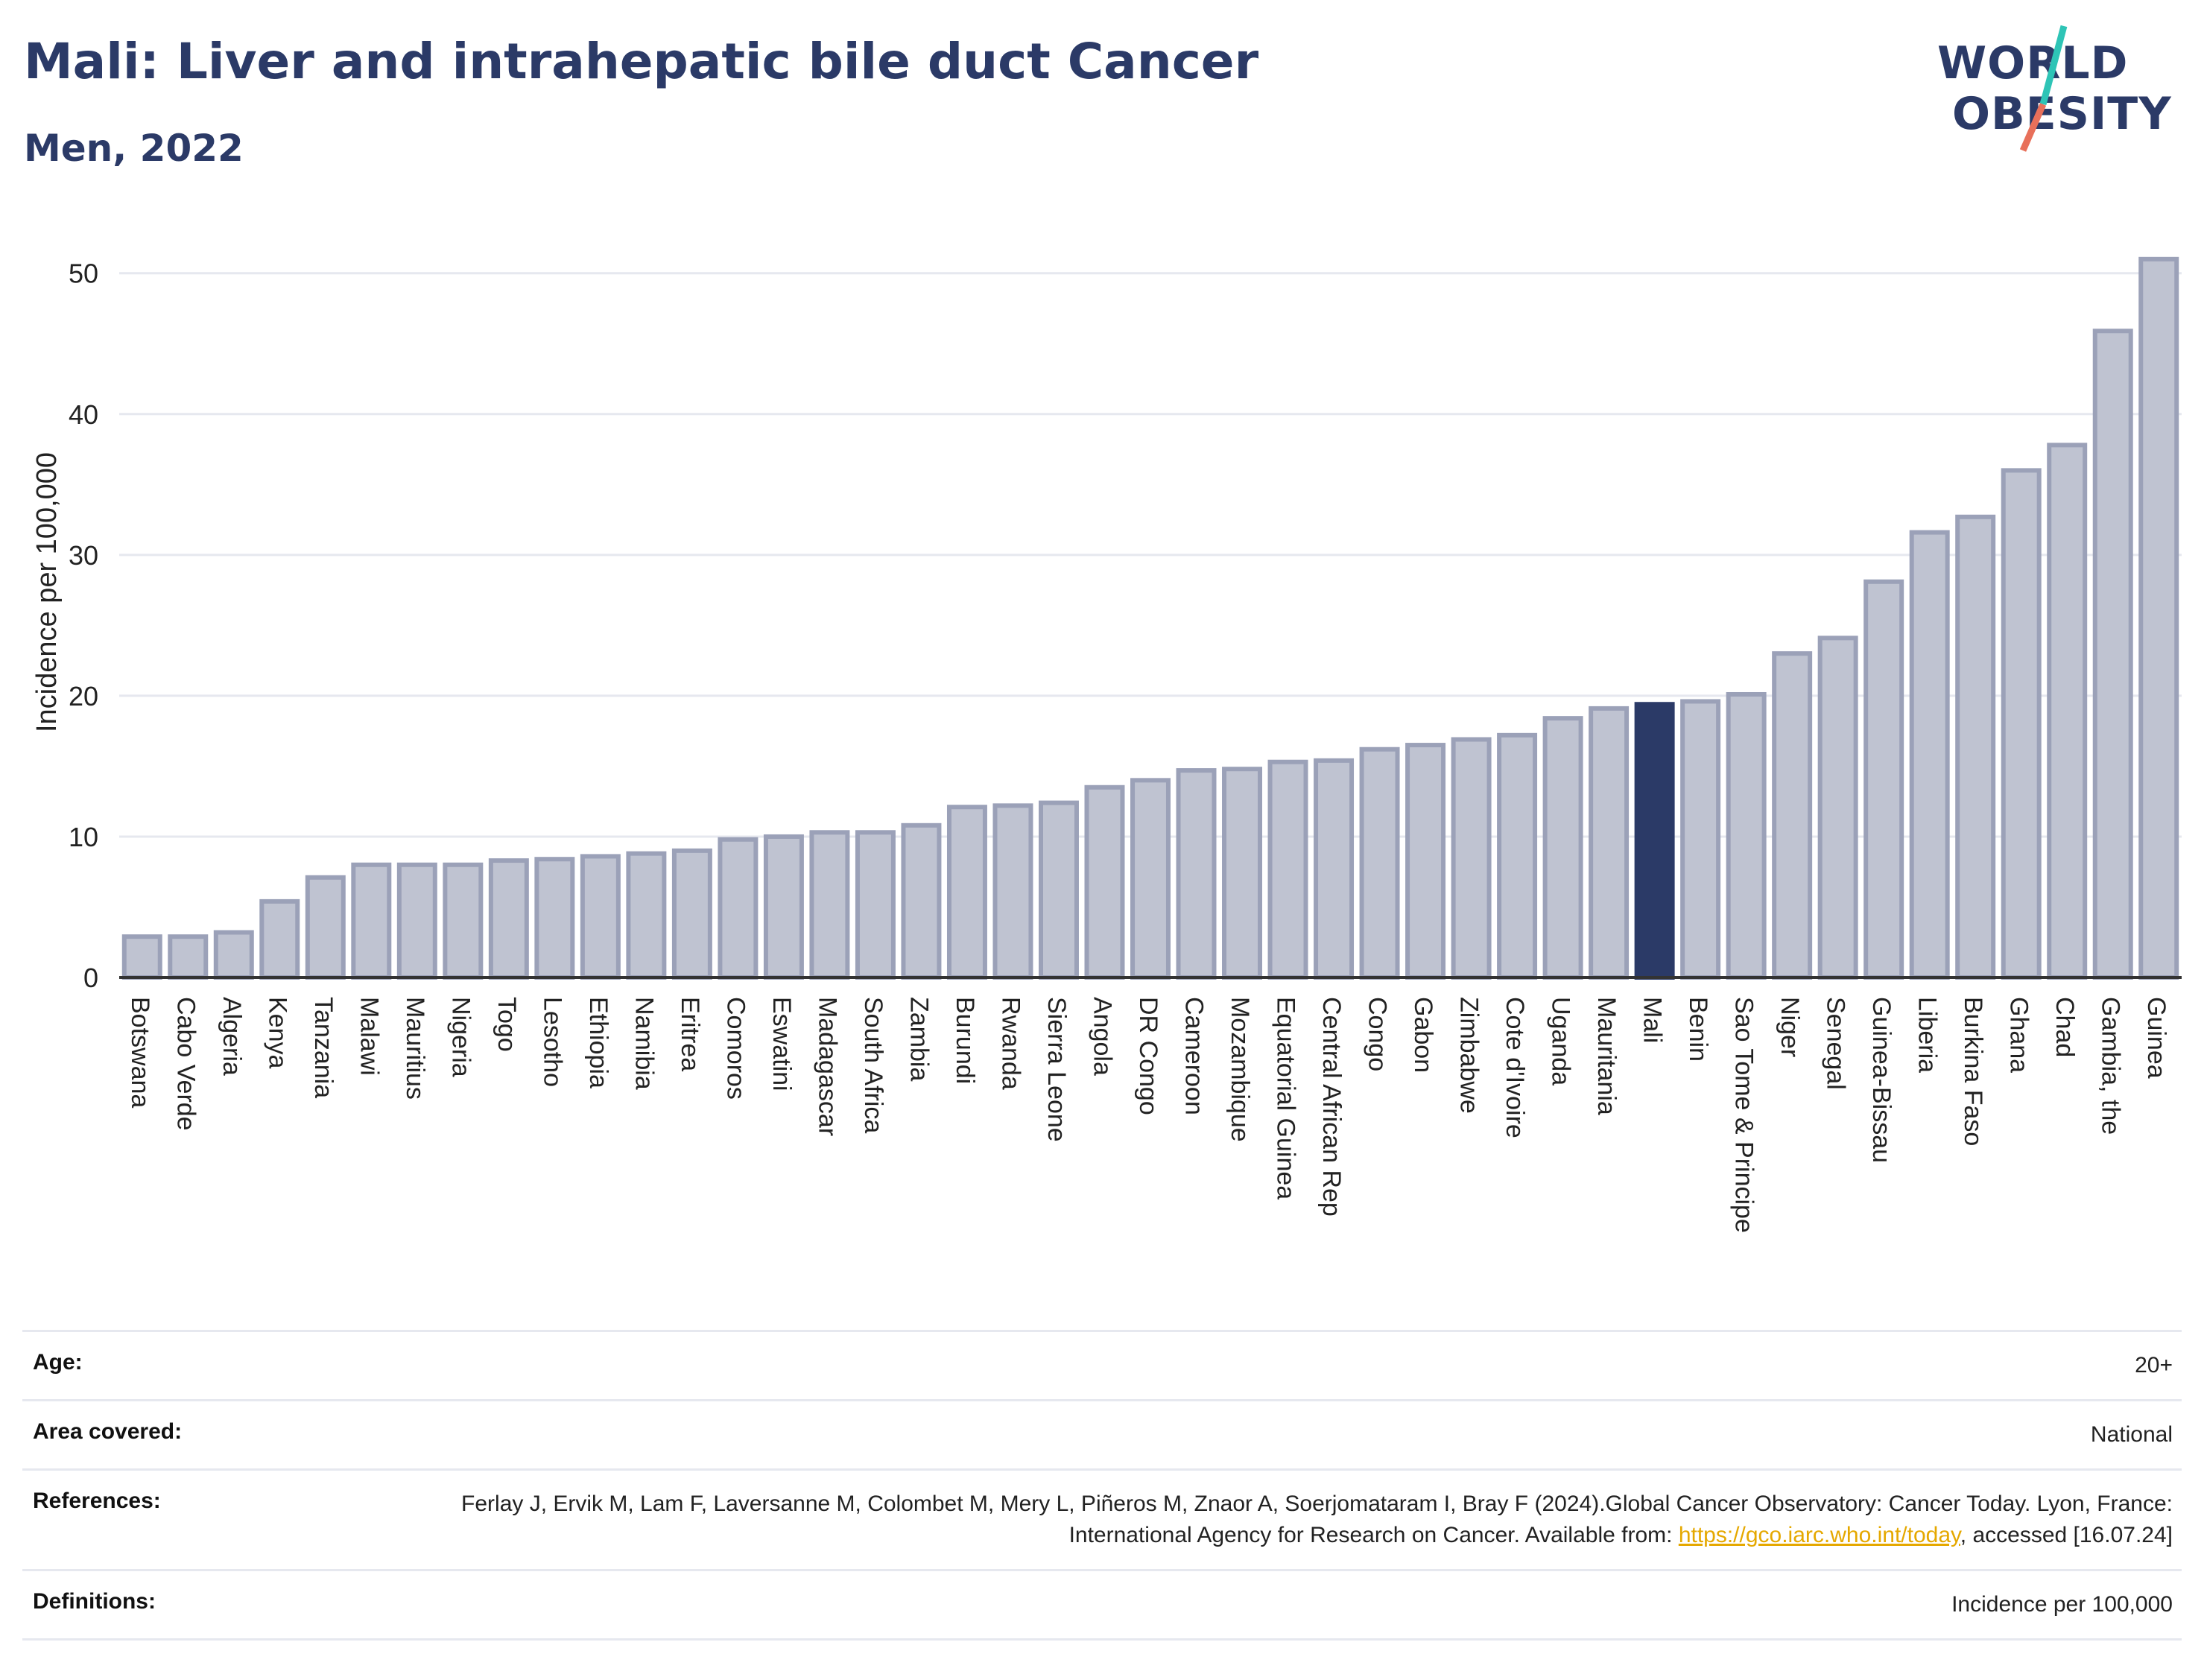  What do you see at coordinates (1102, 1433) in the screenshot?
I see `info-row-area: Area covered: National` at bounding box center [1102, 1433].